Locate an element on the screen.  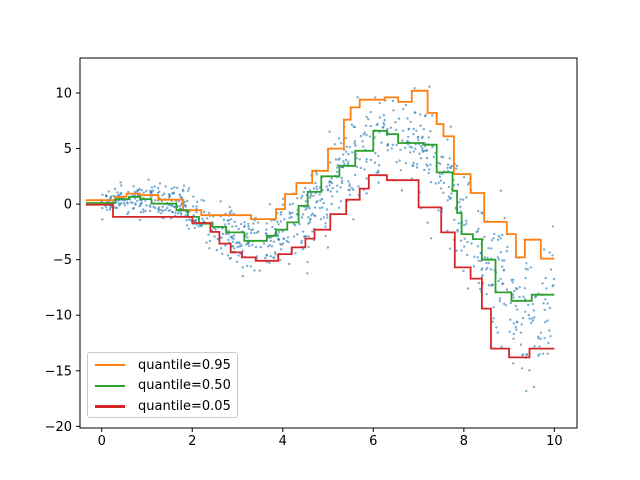
legend-entry-q50: quantile=0.50 is located at coordinates (162, 386).